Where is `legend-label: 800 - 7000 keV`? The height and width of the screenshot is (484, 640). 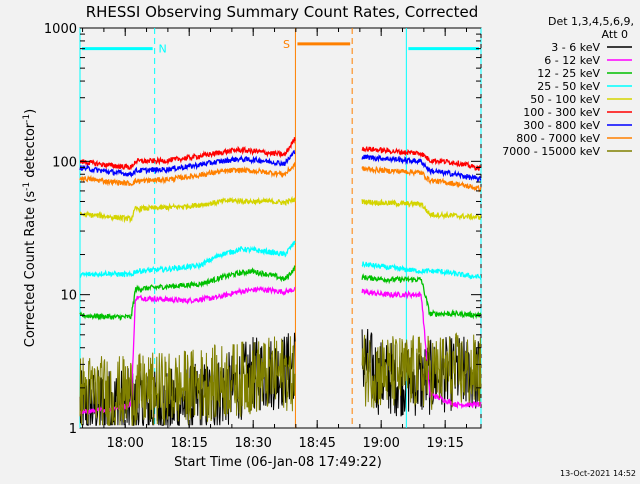 legend-label: 800 - 7000 keV is located at coordinates (558, 138).